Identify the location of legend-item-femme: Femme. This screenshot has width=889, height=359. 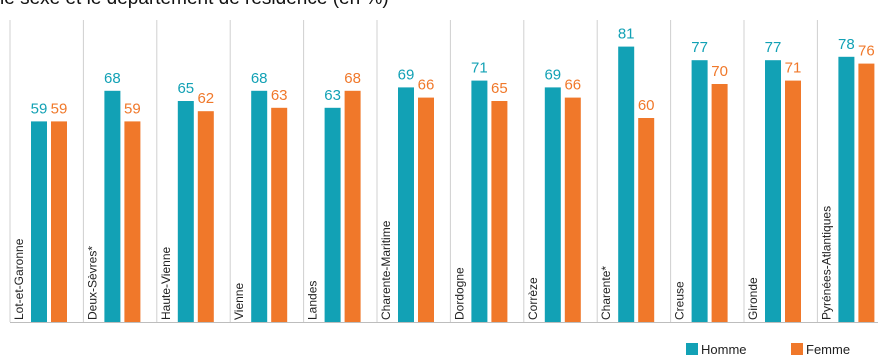
(820, 349).